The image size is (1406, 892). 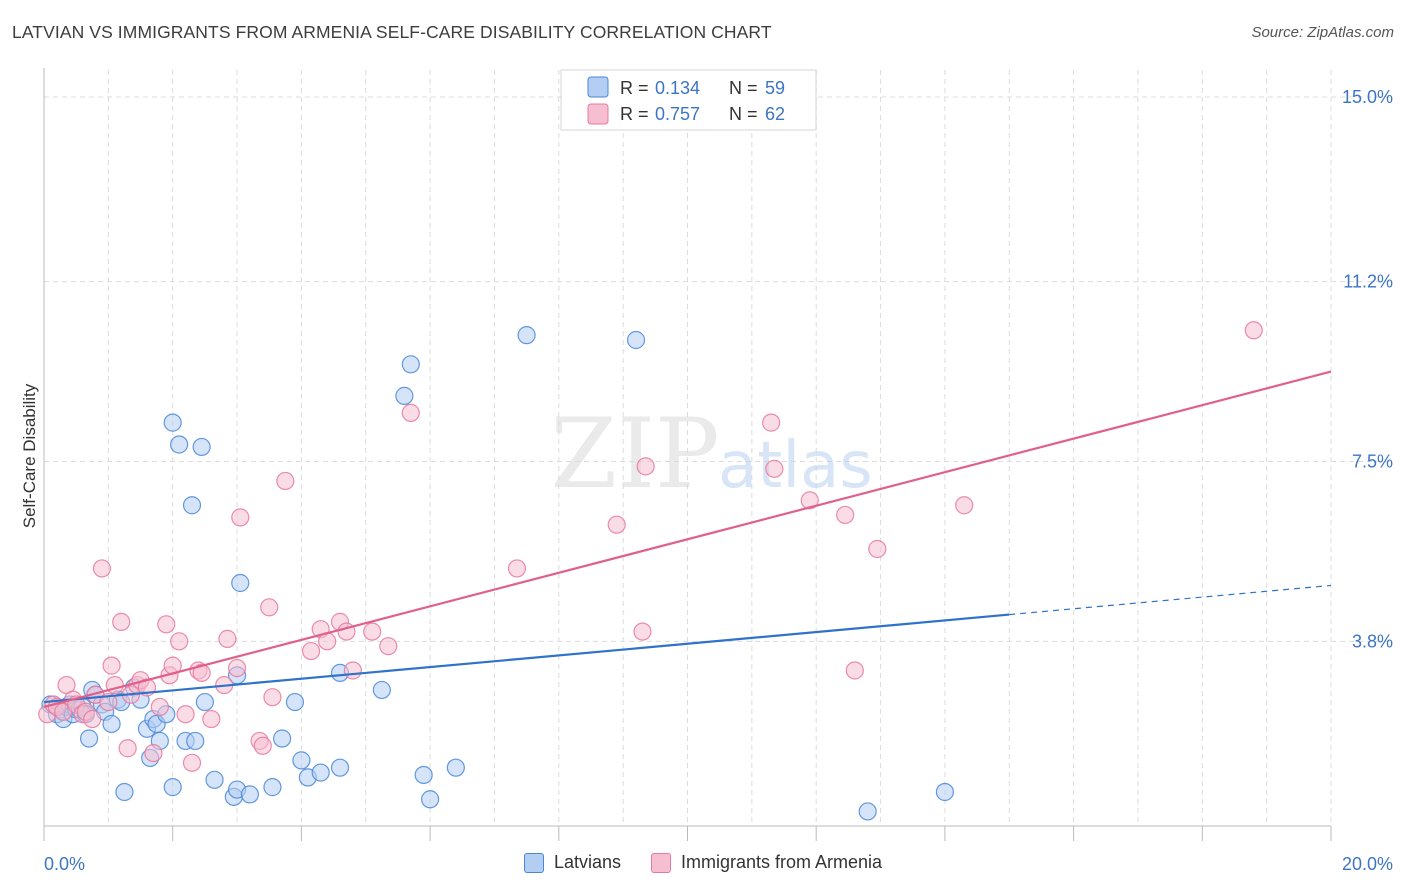 I want to click on legend-r-label: R =, so click(x=634, y=88).